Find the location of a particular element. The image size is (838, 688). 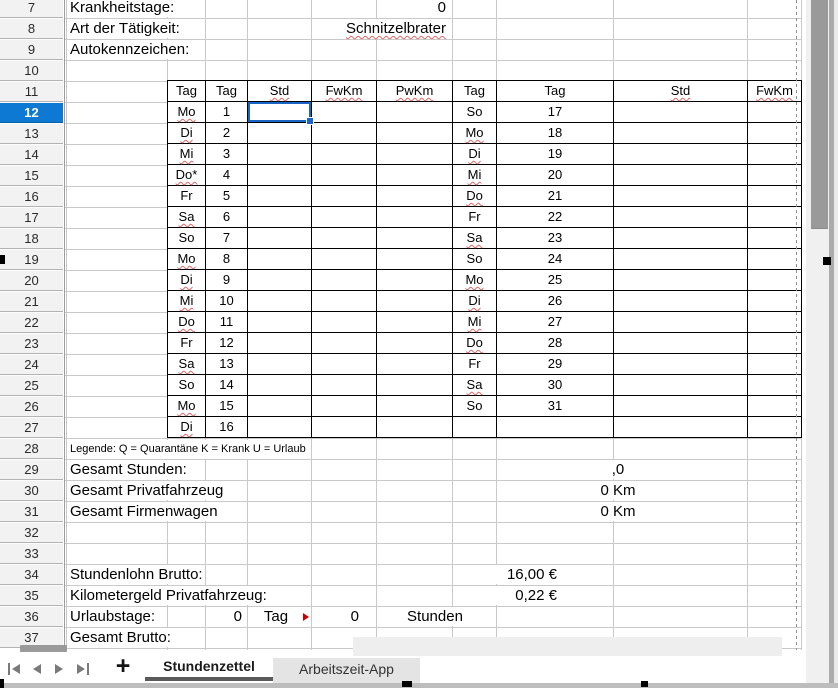

day-number-cell: 11 is located at coordinates (226, 322).